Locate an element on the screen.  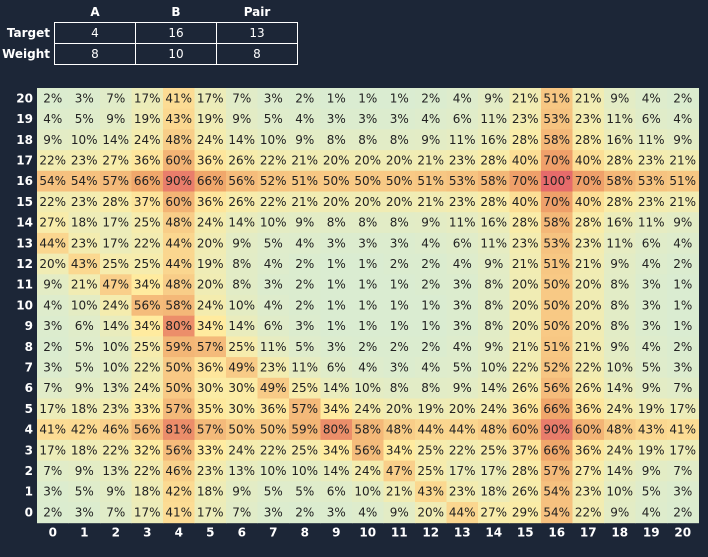
heatmap-cell-label: 17% is located at coordinates (210, 98).